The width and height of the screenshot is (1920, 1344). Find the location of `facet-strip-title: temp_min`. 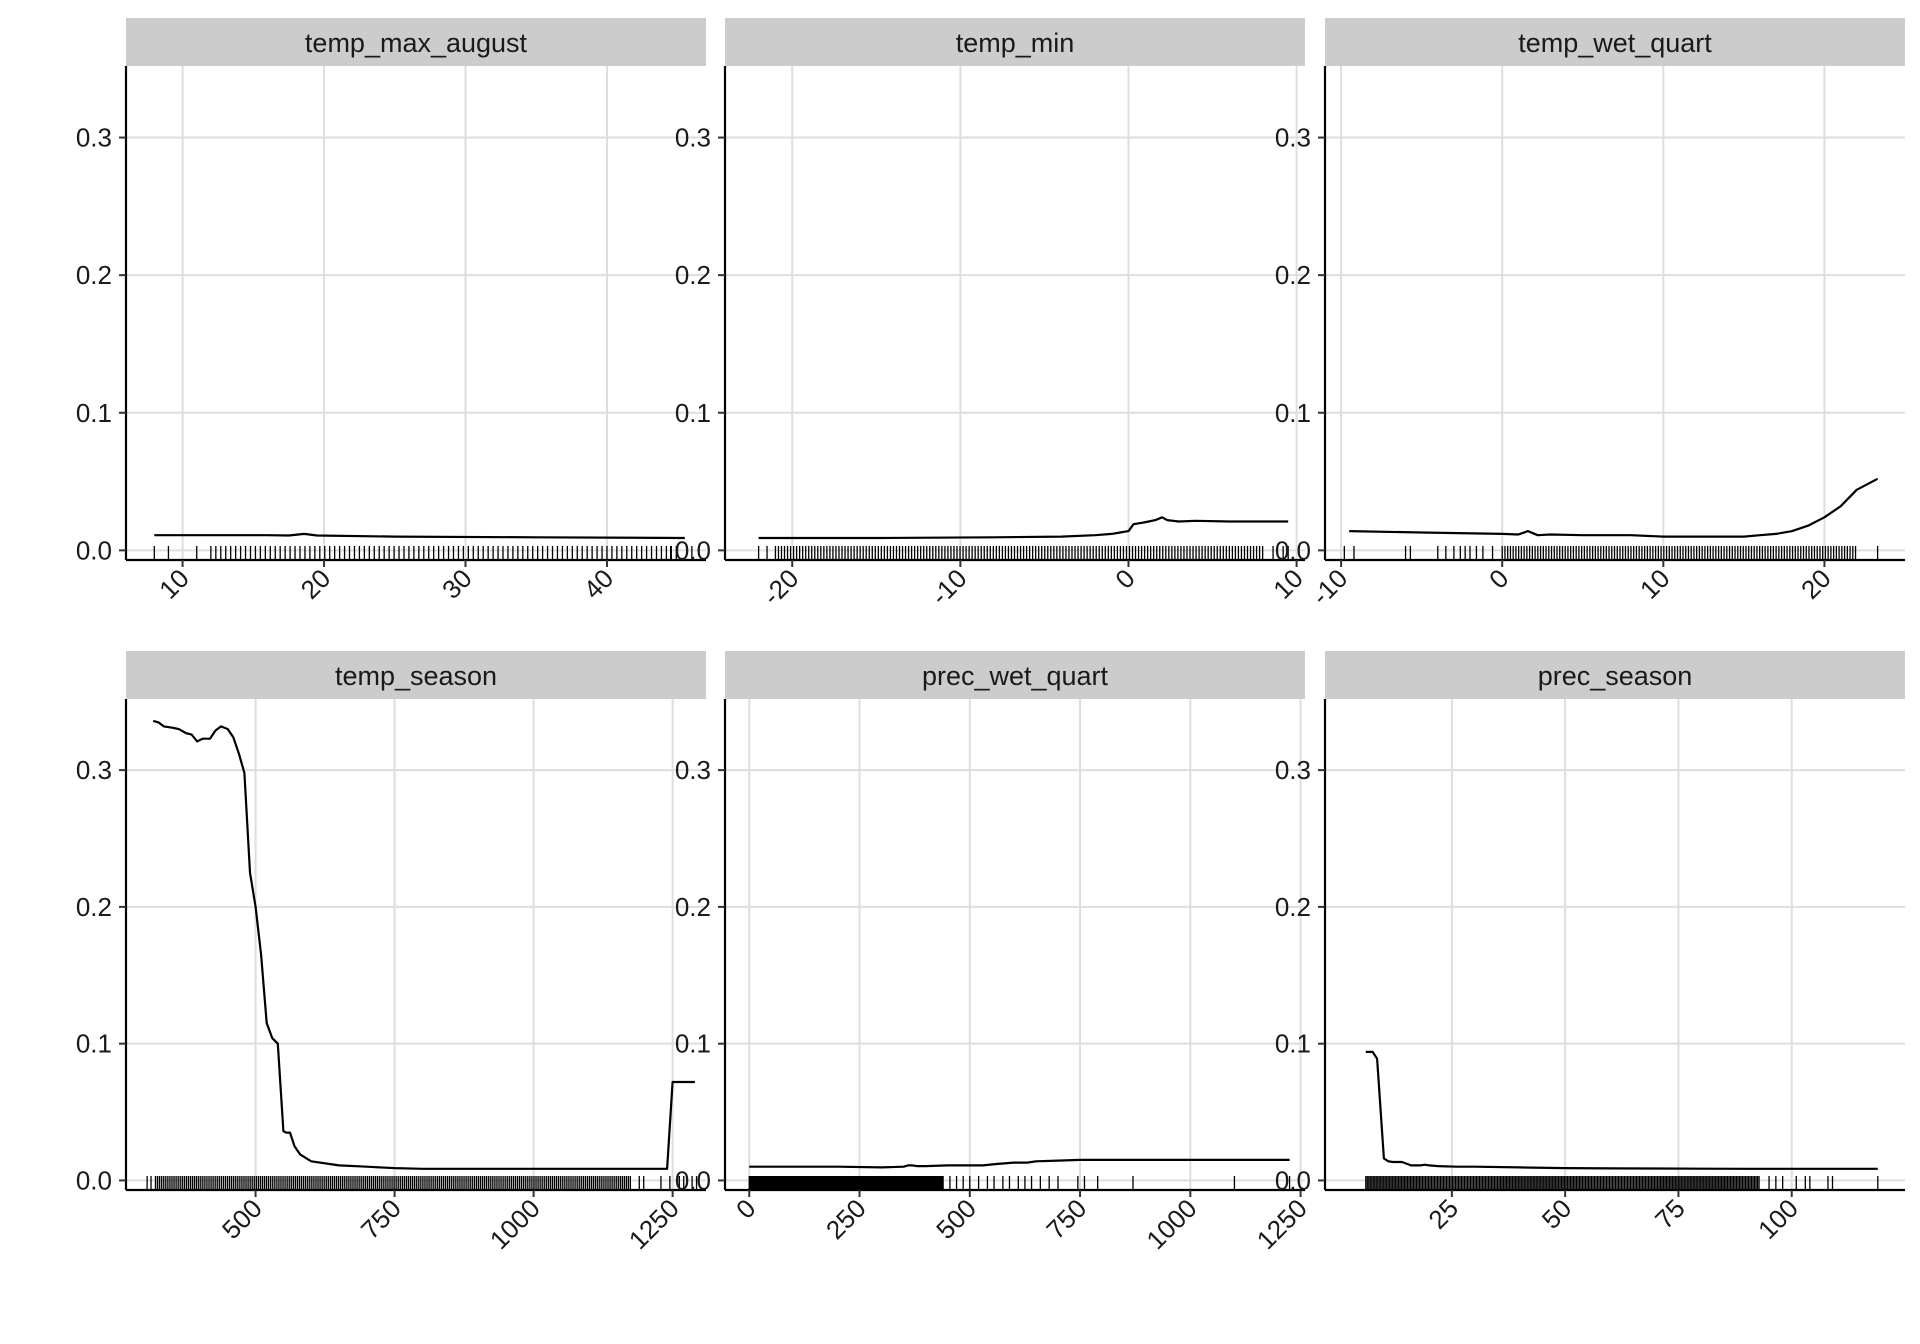

facet-strip-title: temp_min is located at coordinates (1015, 43).